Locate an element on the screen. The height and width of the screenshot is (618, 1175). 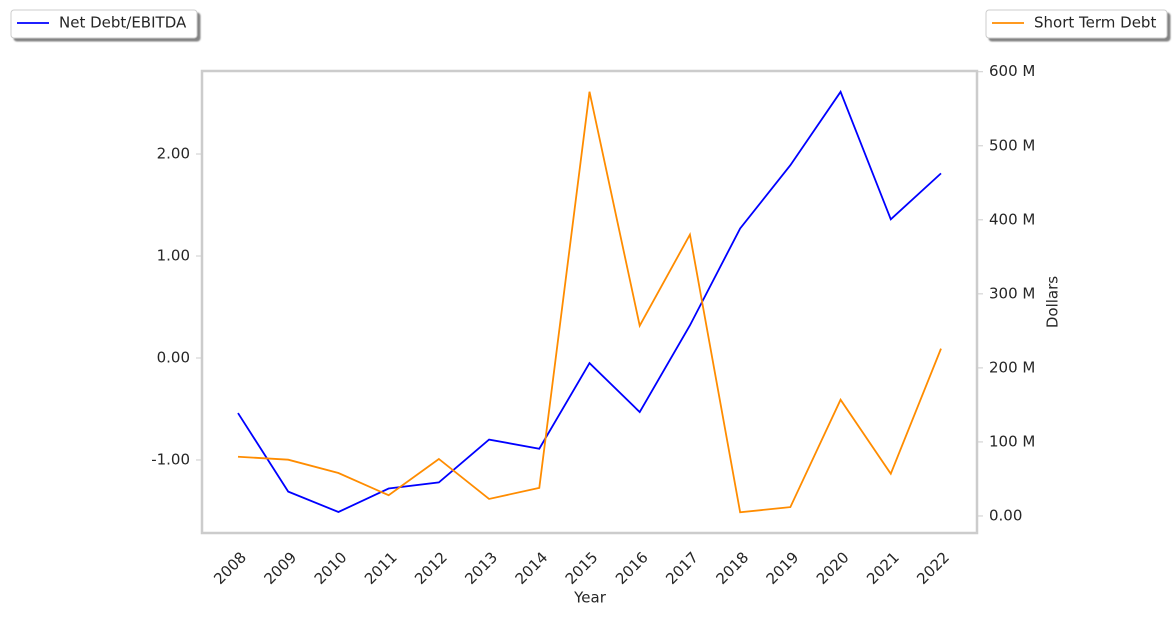
x-tick-label: 2015 is located at coordinates (582, 568).